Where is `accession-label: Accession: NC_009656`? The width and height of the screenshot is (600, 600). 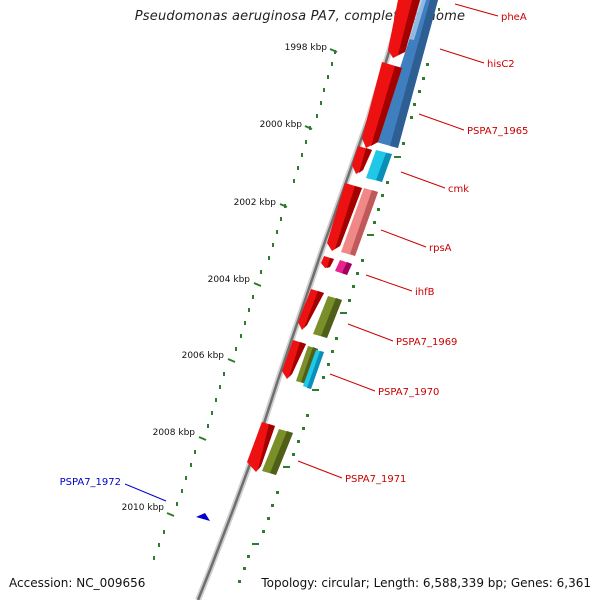 accession-label: Accession: NC_009656 is located at coordinates (77, 583).